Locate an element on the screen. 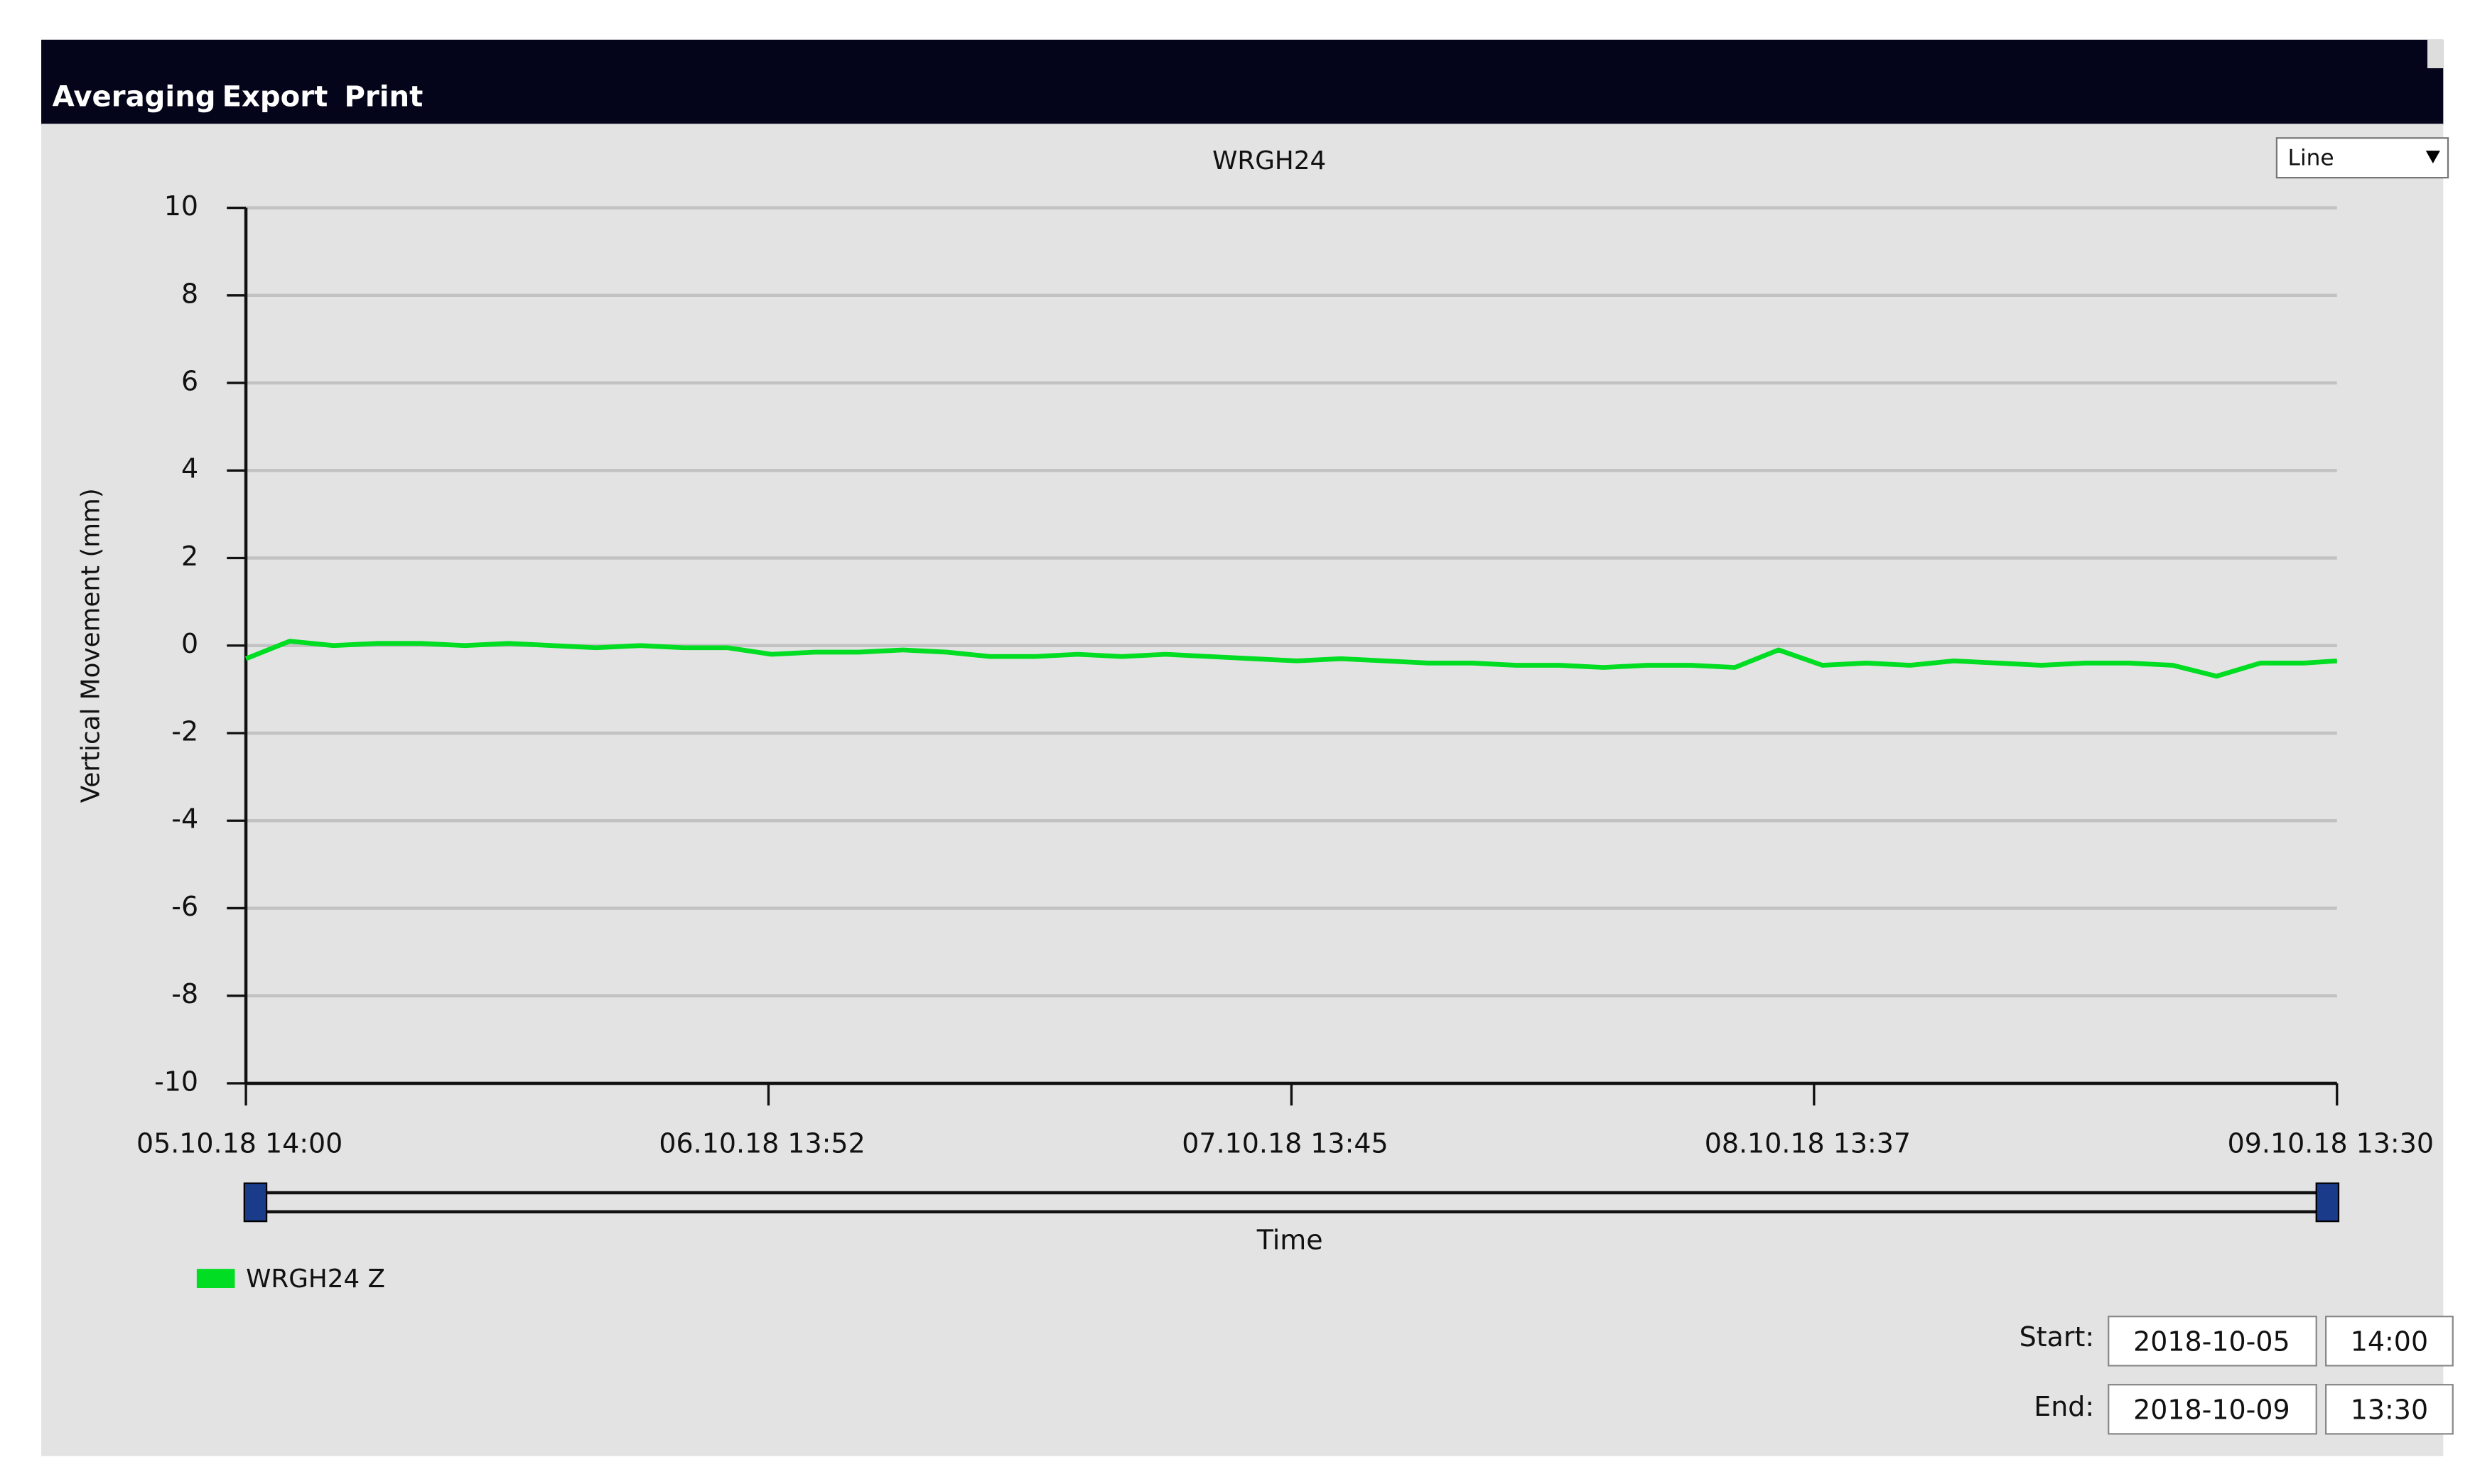  end-label: End: is located at coordinates (2064, 1406).